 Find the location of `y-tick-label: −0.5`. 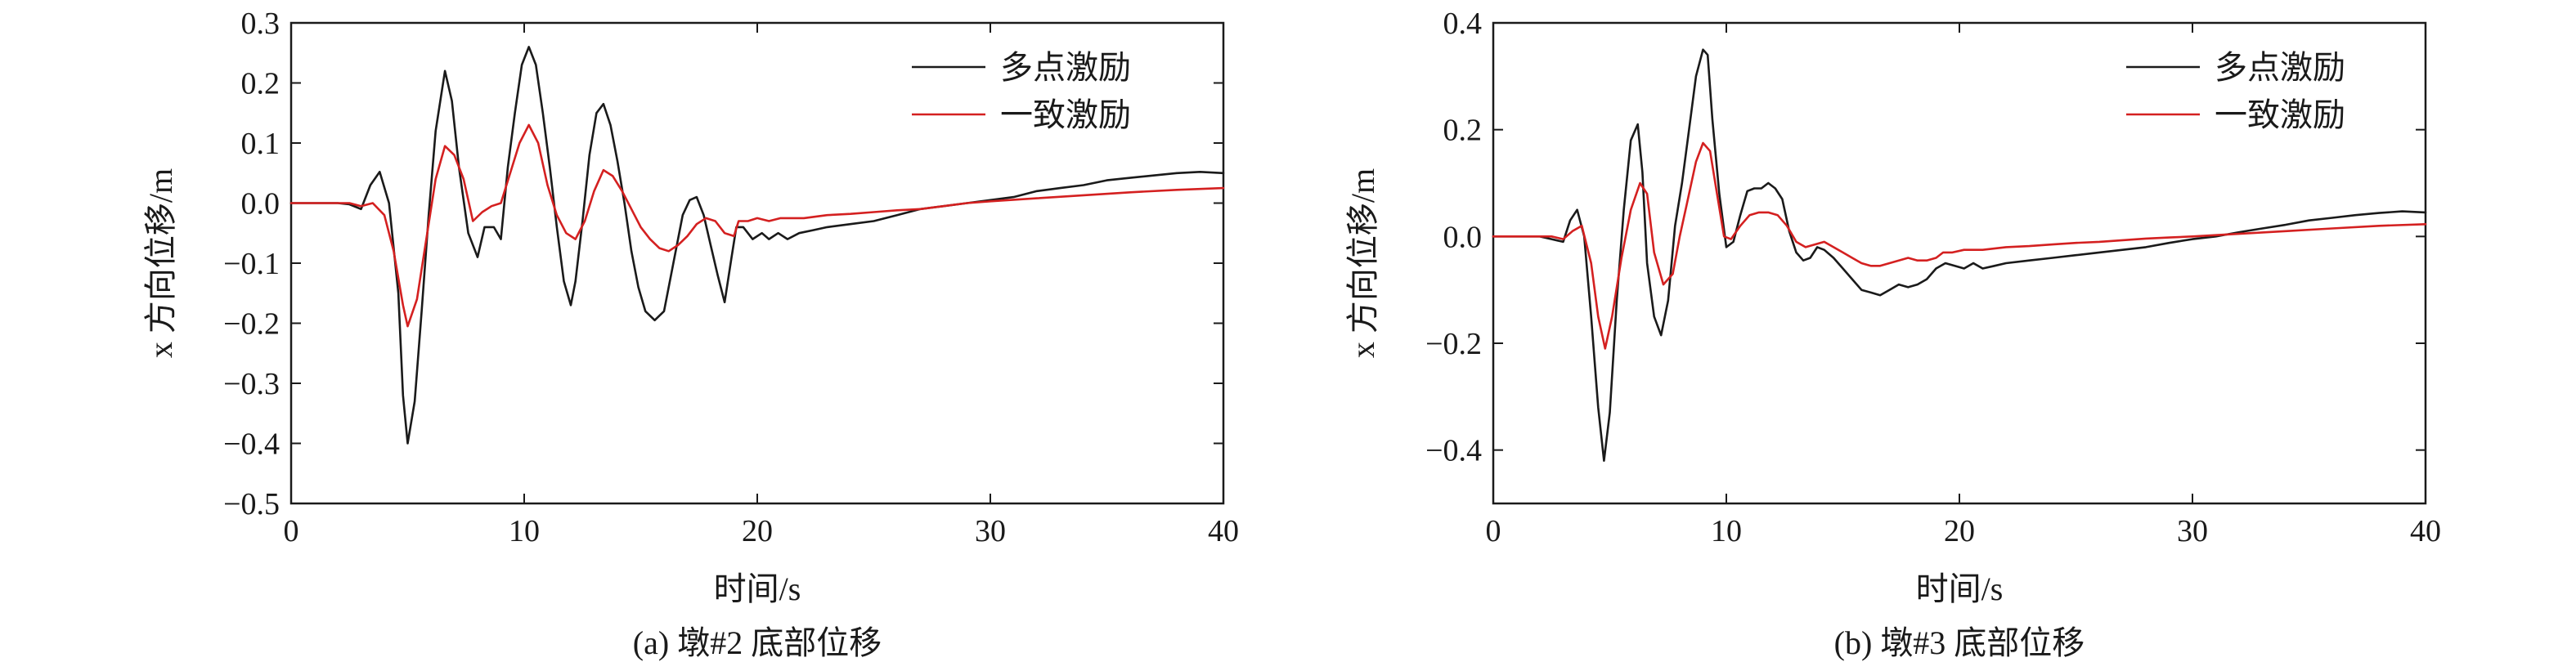

y-tick-label: −0.5 is located at coordinates (251, 504).